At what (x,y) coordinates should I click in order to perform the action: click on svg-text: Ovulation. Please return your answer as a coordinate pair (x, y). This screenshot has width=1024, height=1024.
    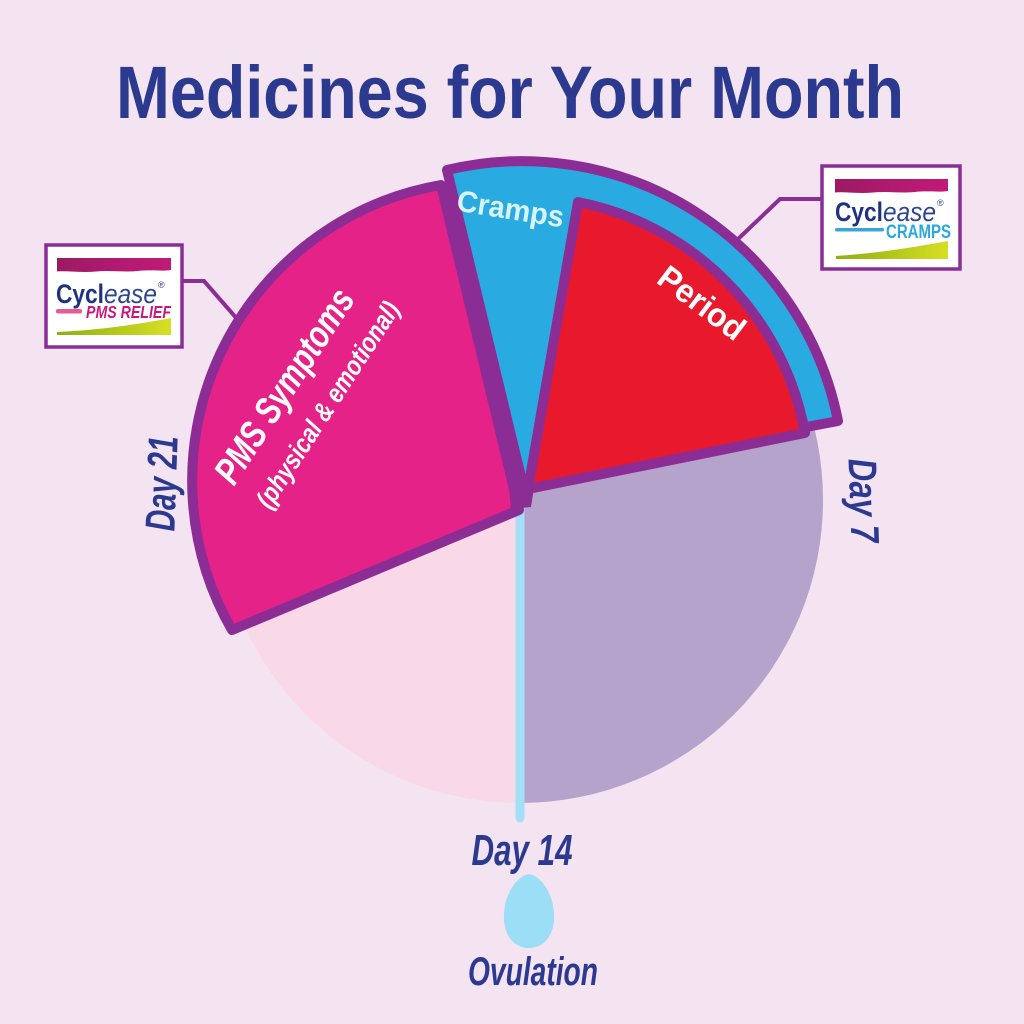
    Looking at the image, I should click on (533, 972).